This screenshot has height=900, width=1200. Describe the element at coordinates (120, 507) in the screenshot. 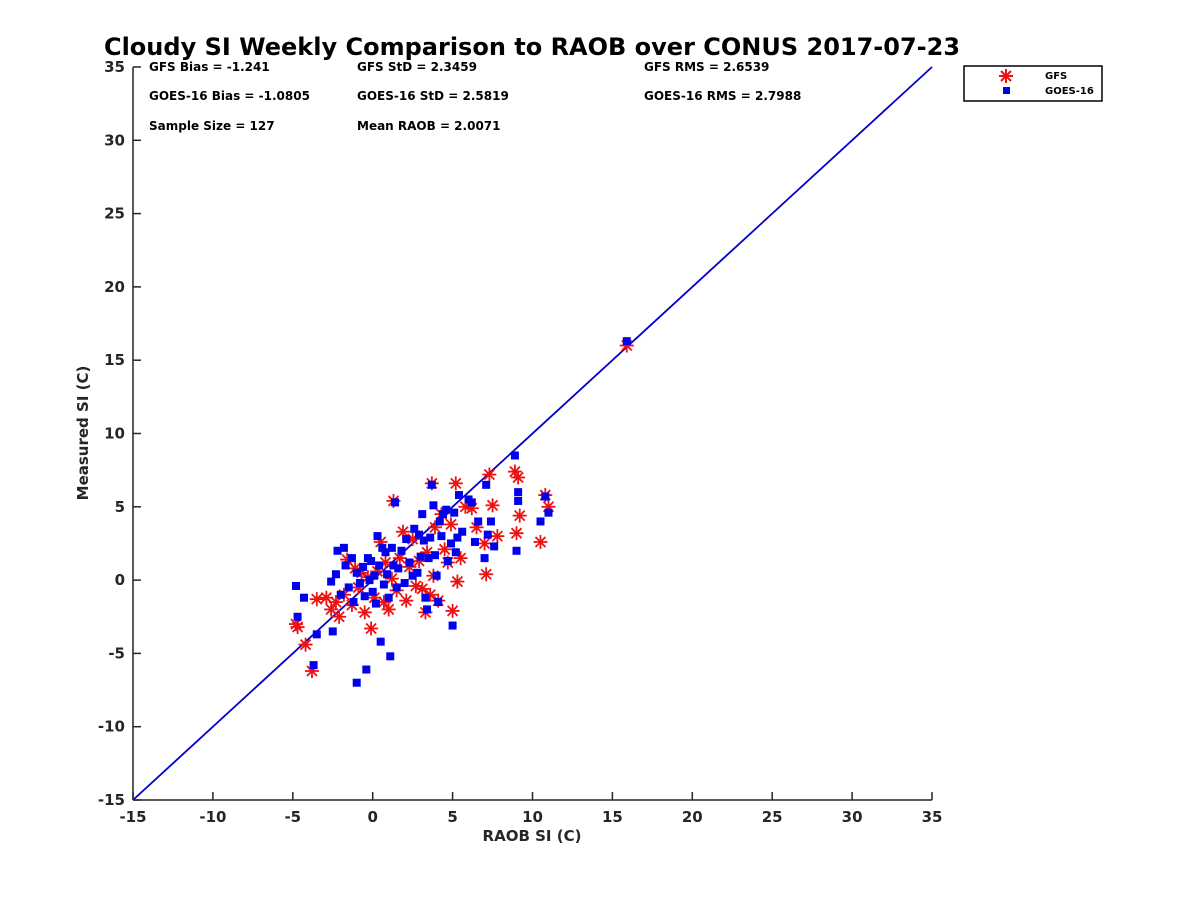

I see `y-tick-label: 5` at that location.